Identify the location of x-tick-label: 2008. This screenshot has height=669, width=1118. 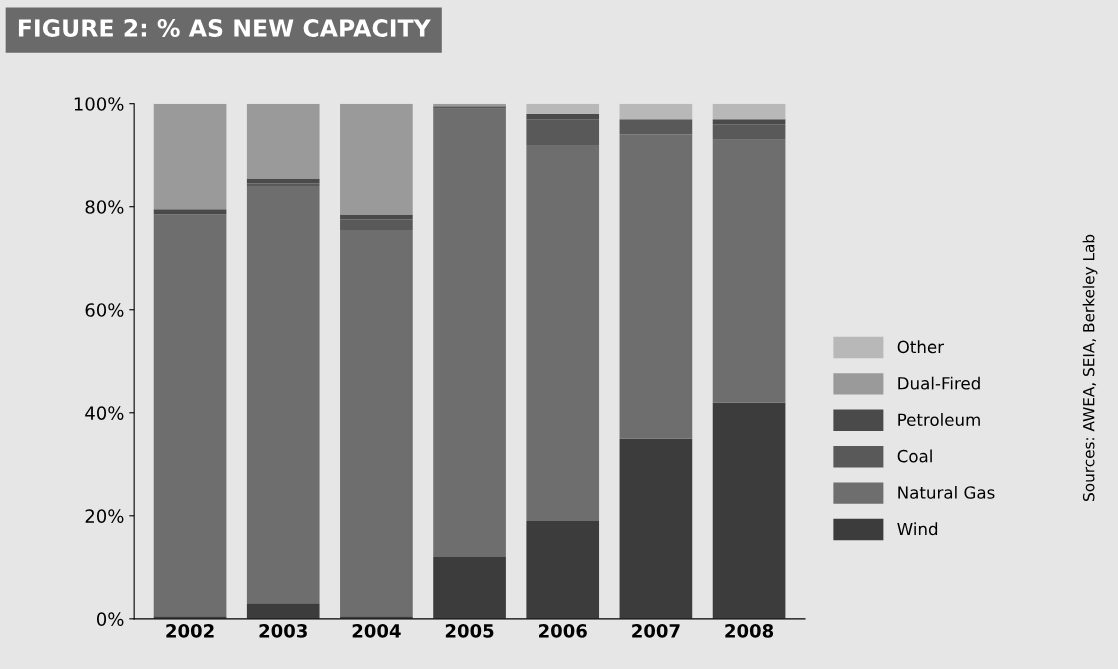
(749, 631).